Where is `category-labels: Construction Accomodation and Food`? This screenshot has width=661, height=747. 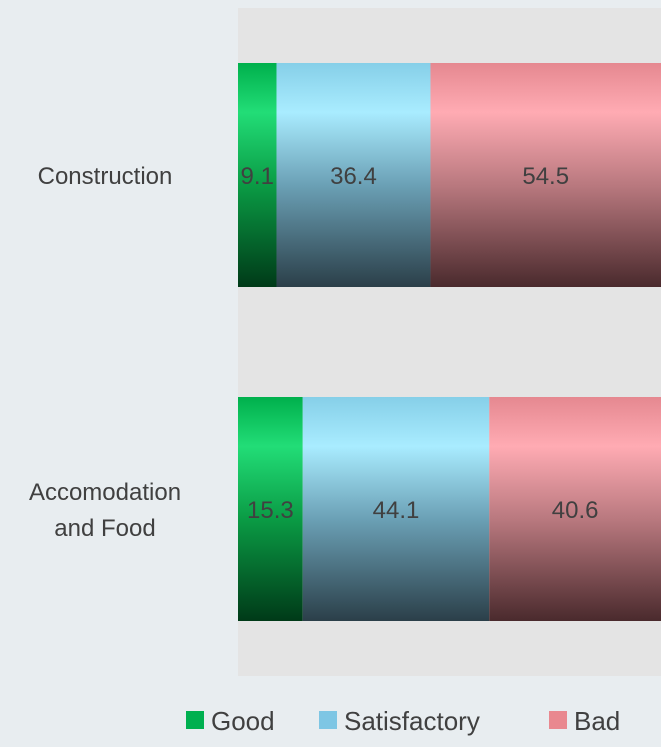
category-labels: Construction Accomodation and Food is located at coordinates (105, 352).